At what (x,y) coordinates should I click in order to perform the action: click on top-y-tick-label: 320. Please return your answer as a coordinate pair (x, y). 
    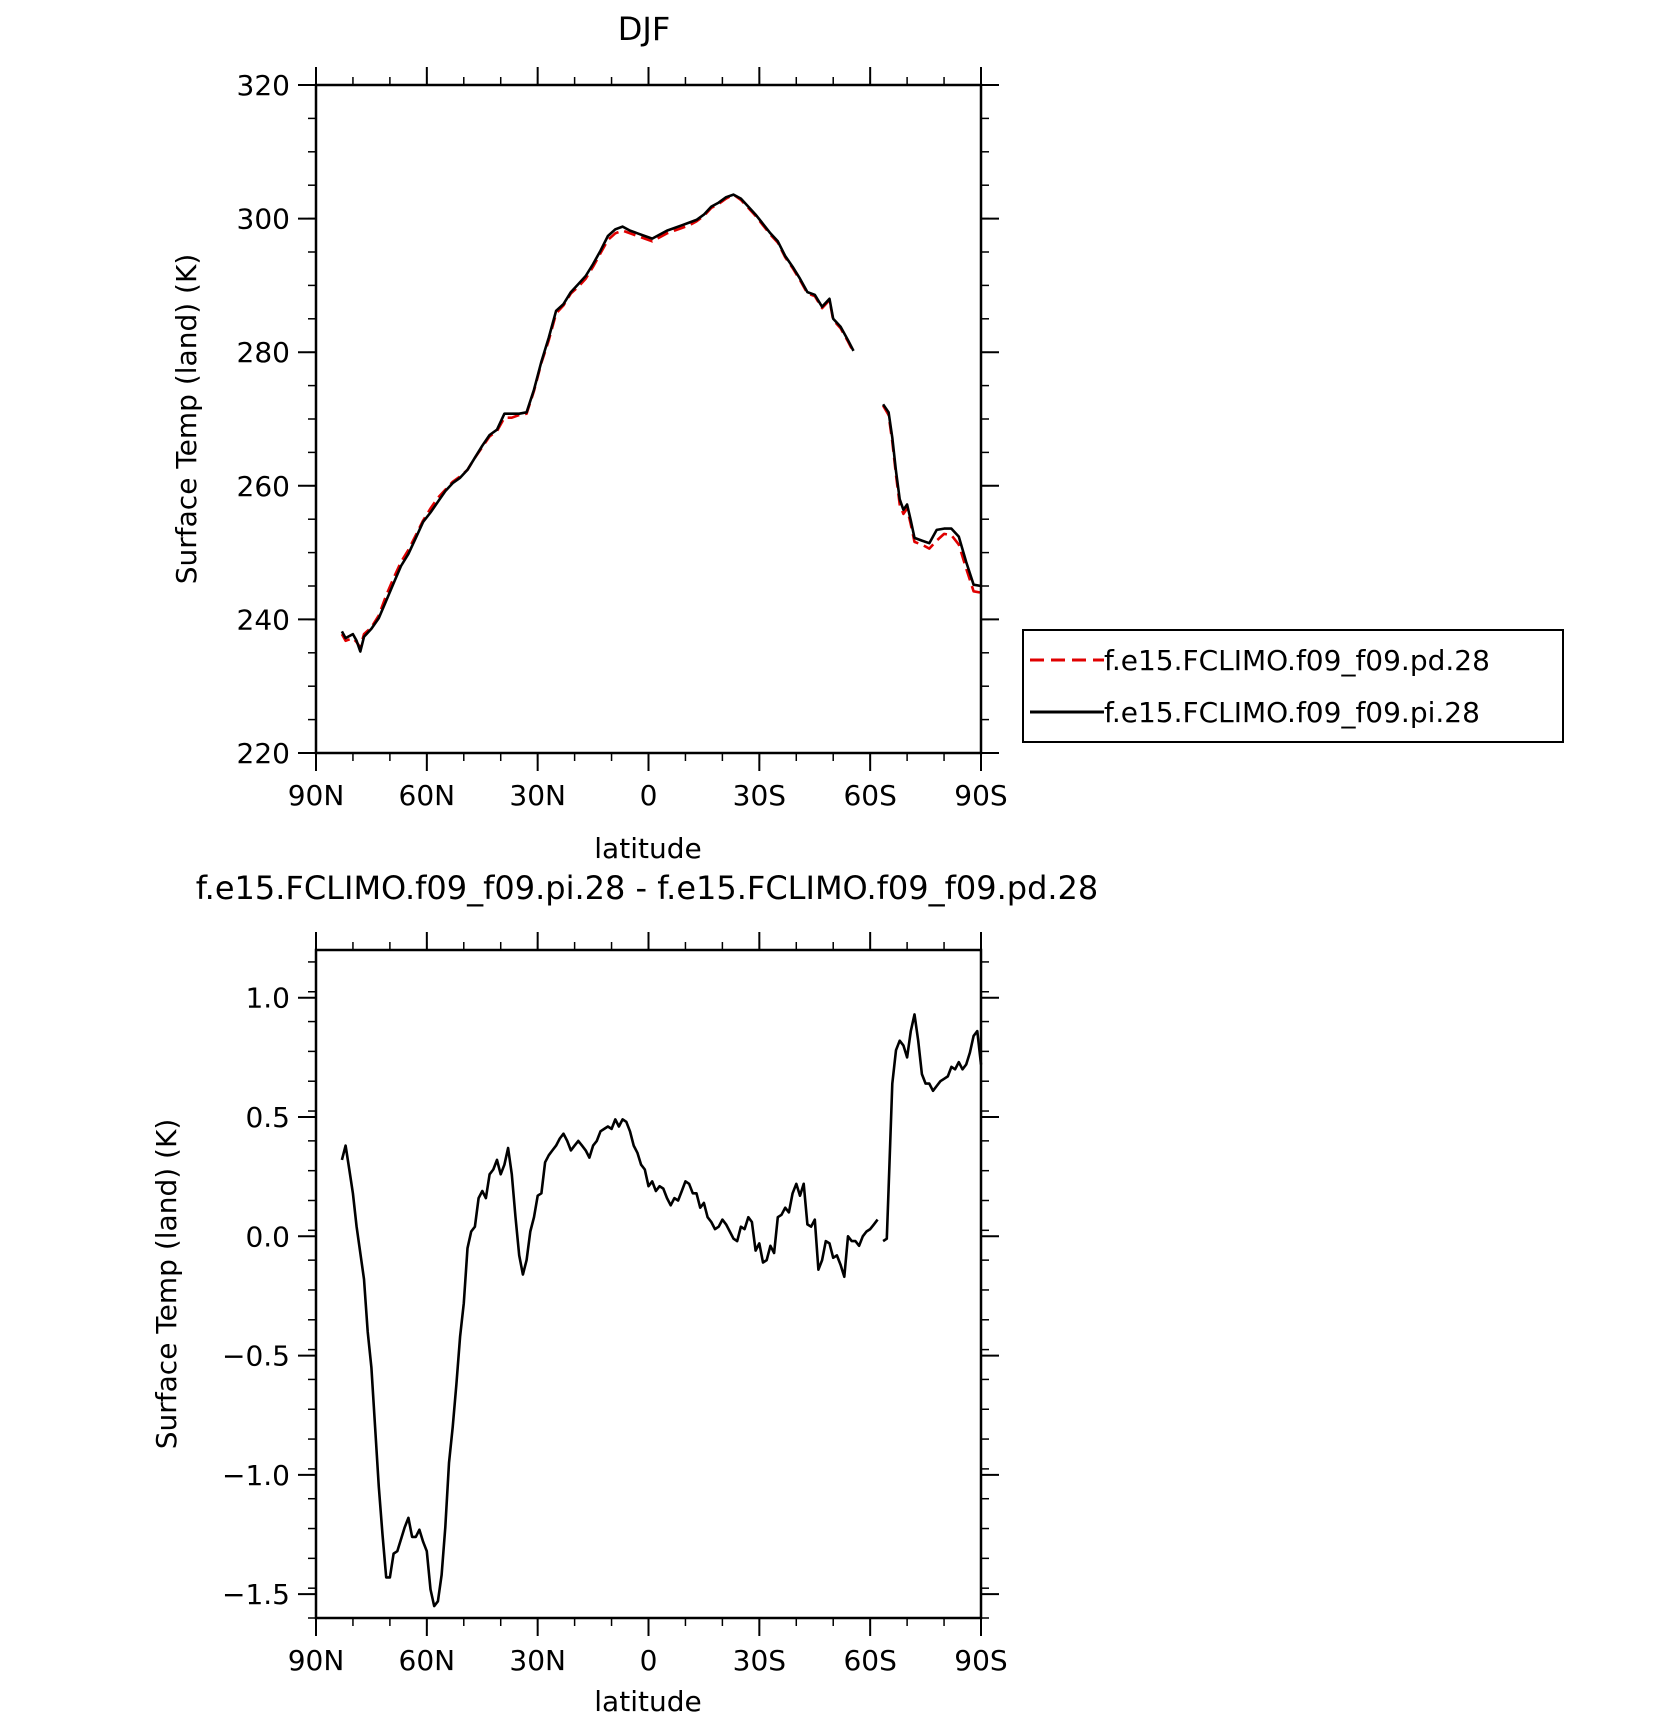
    Looking at the image, I should click on (263, 85).